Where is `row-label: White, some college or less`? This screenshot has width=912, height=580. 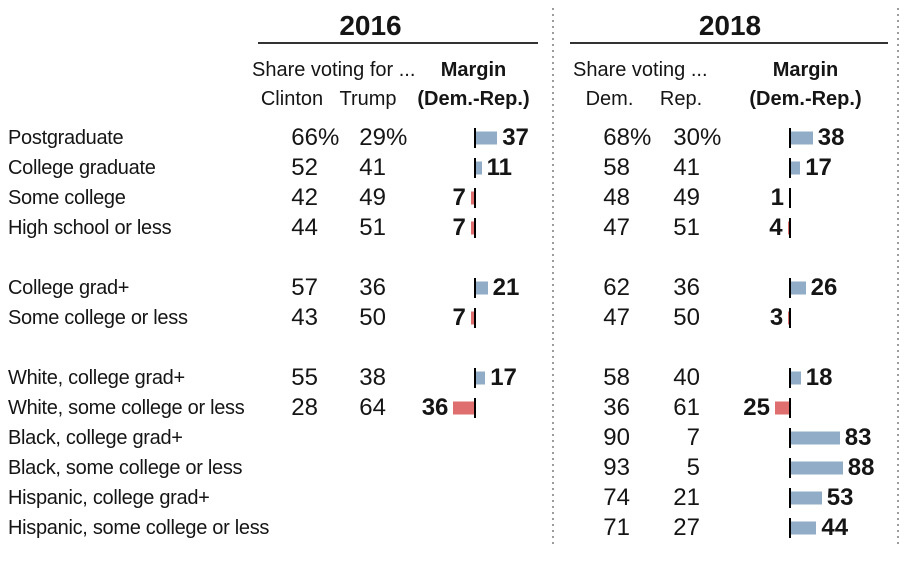
row-label: White, some college or less is located at coordinates (126, 408).